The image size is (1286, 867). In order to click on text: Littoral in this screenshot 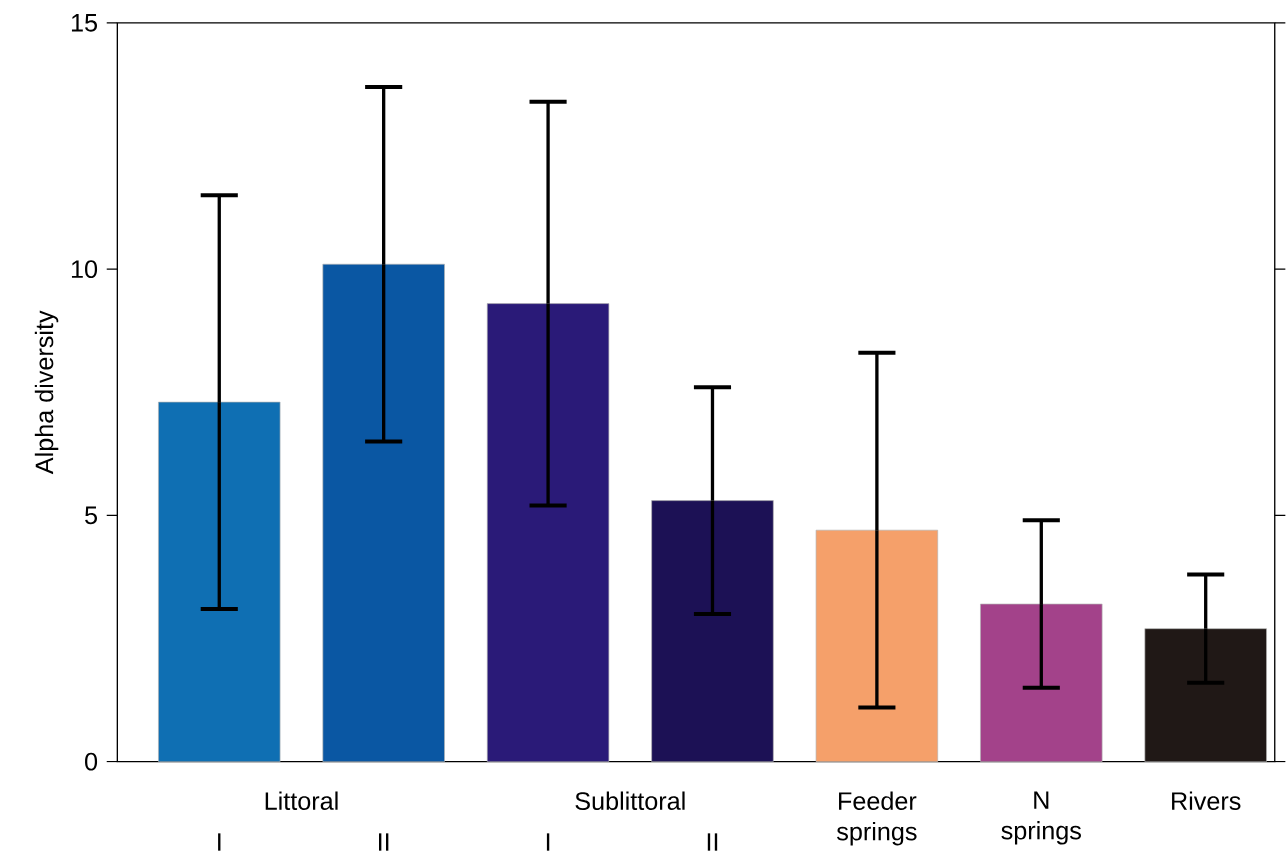, I will do `click(301, 800)`.